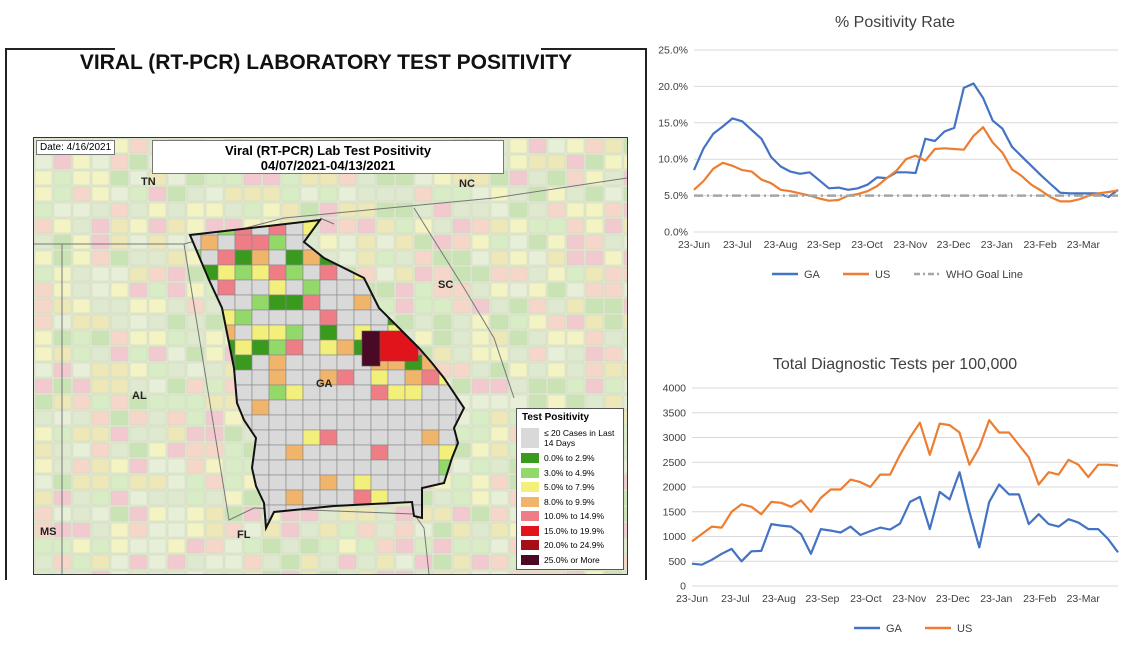  Describe the element at coordinates (324, 384) in the screenshot. I see `state-label-ga: GA` at that location.